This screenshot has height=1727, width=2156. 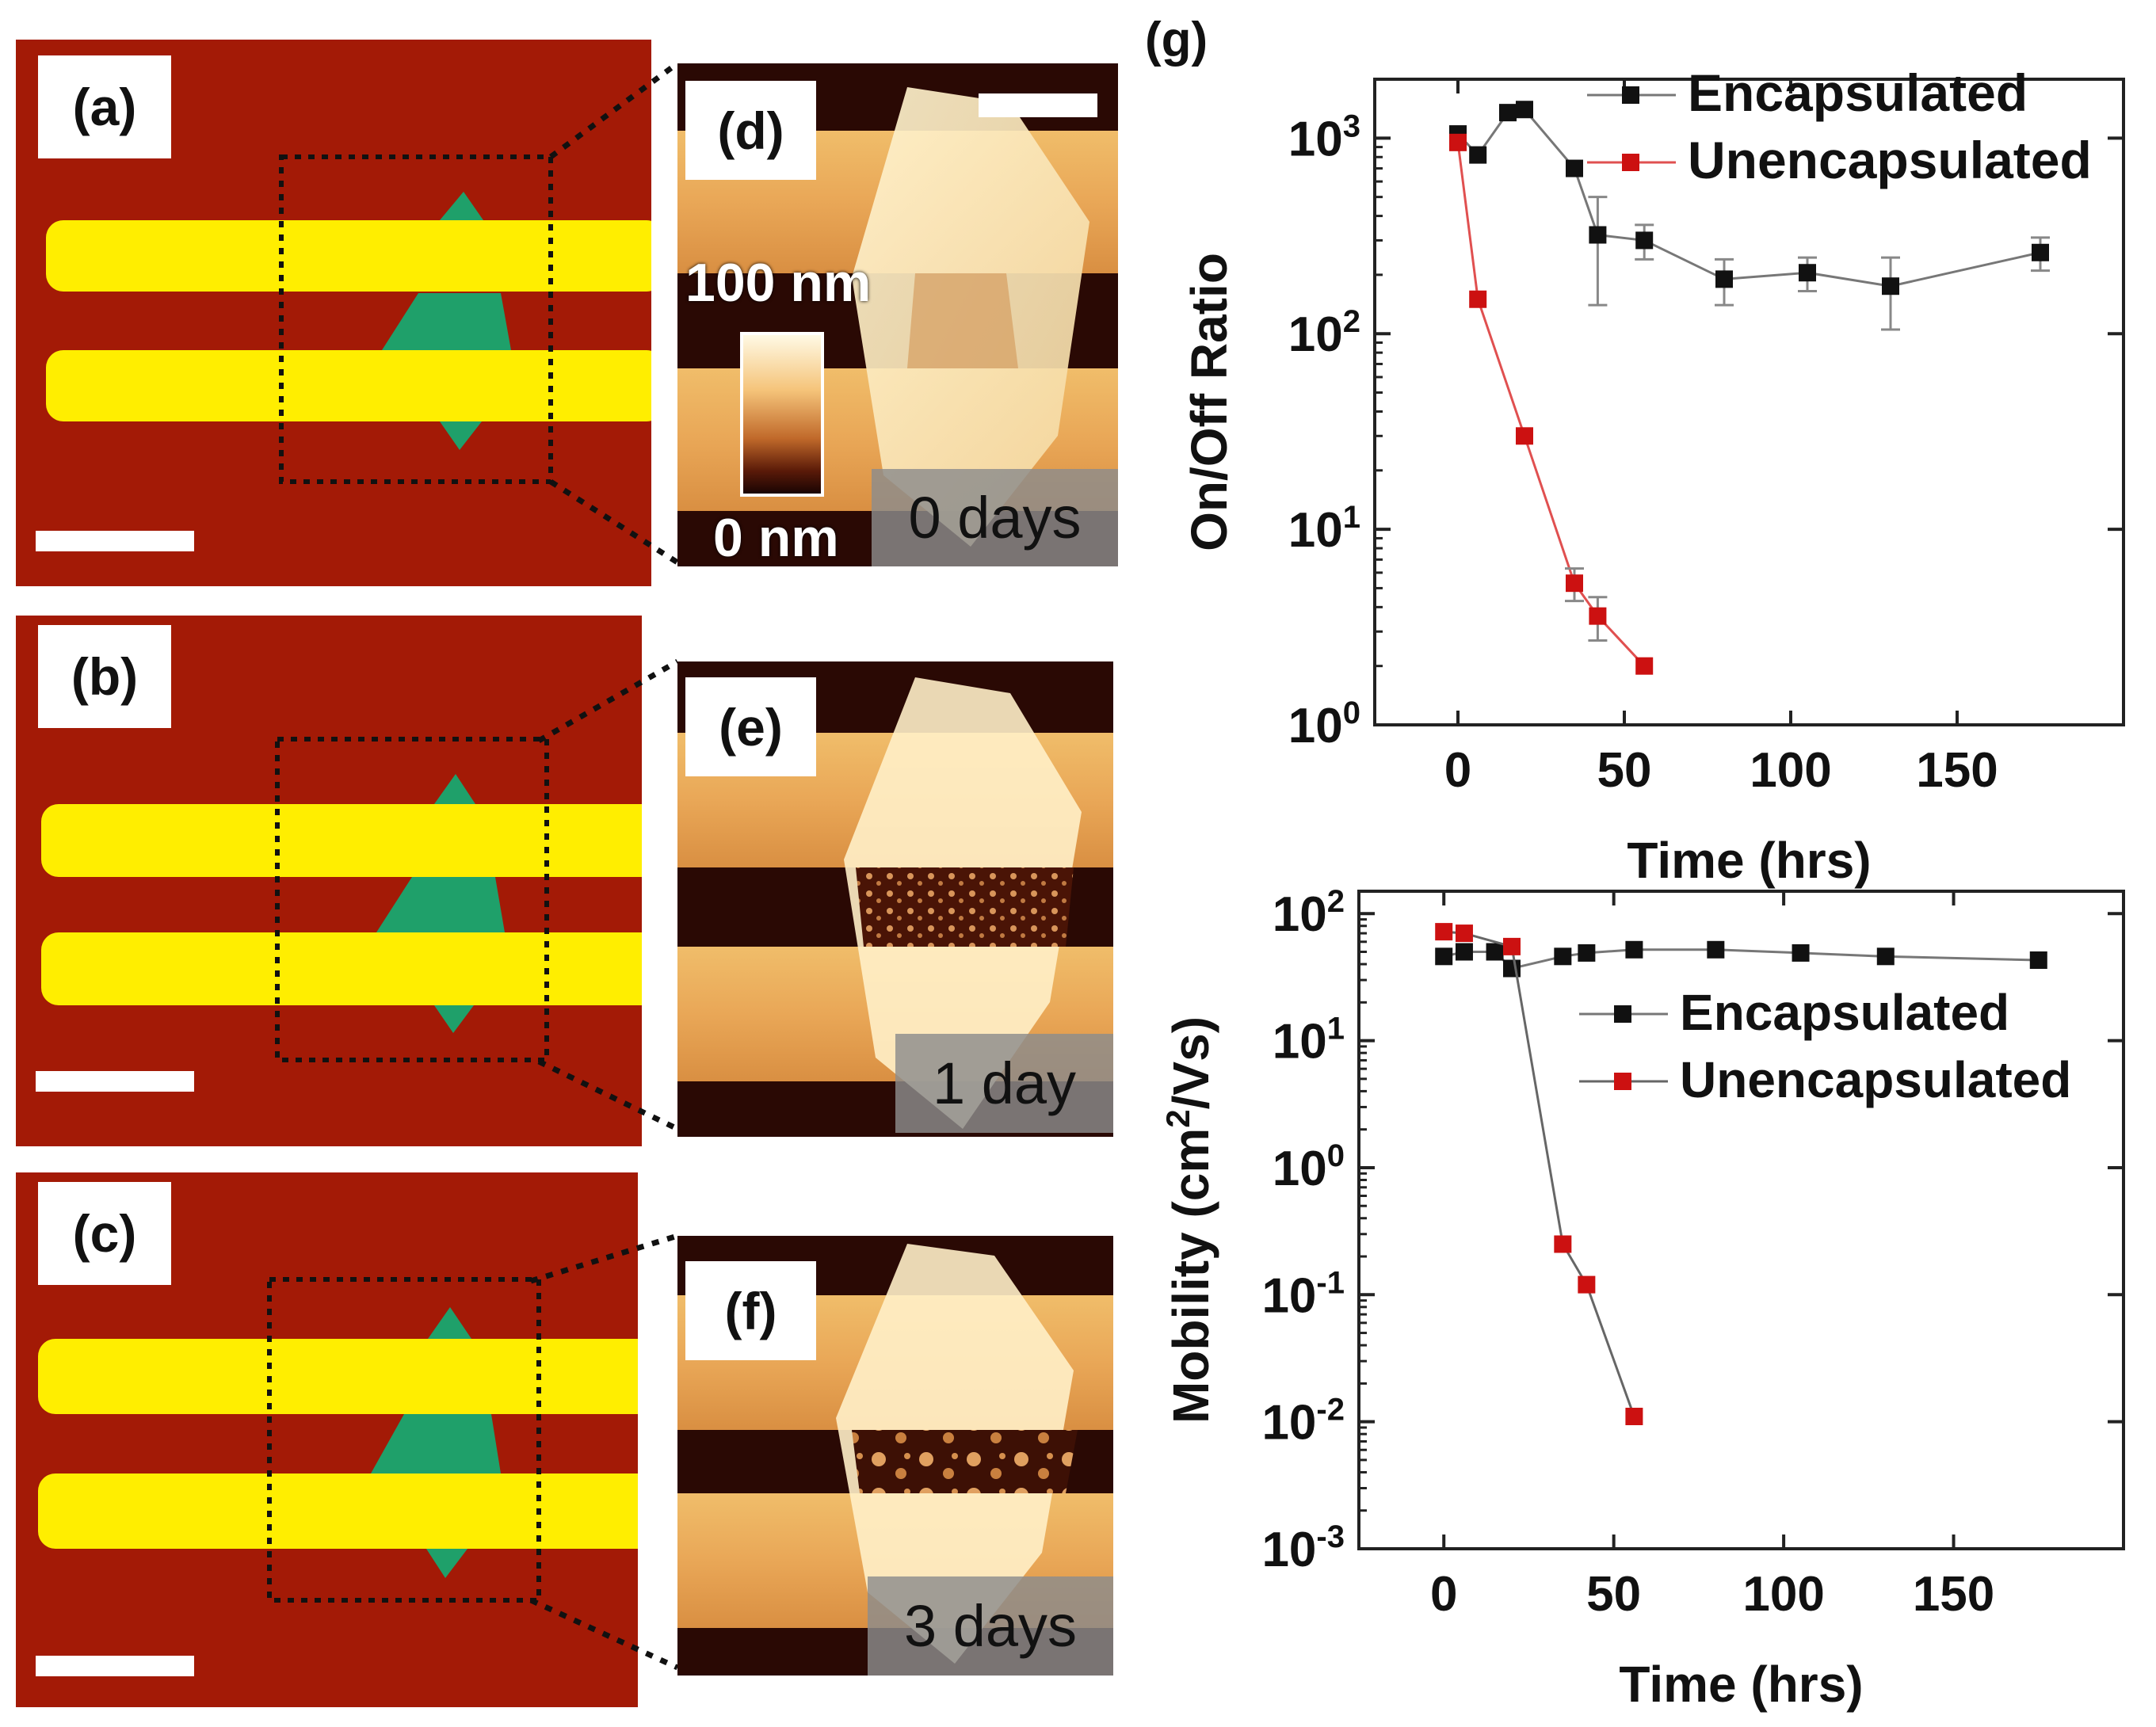 I want to click on colorbar-max-label: 100 nm, so click(x=778, y=283).